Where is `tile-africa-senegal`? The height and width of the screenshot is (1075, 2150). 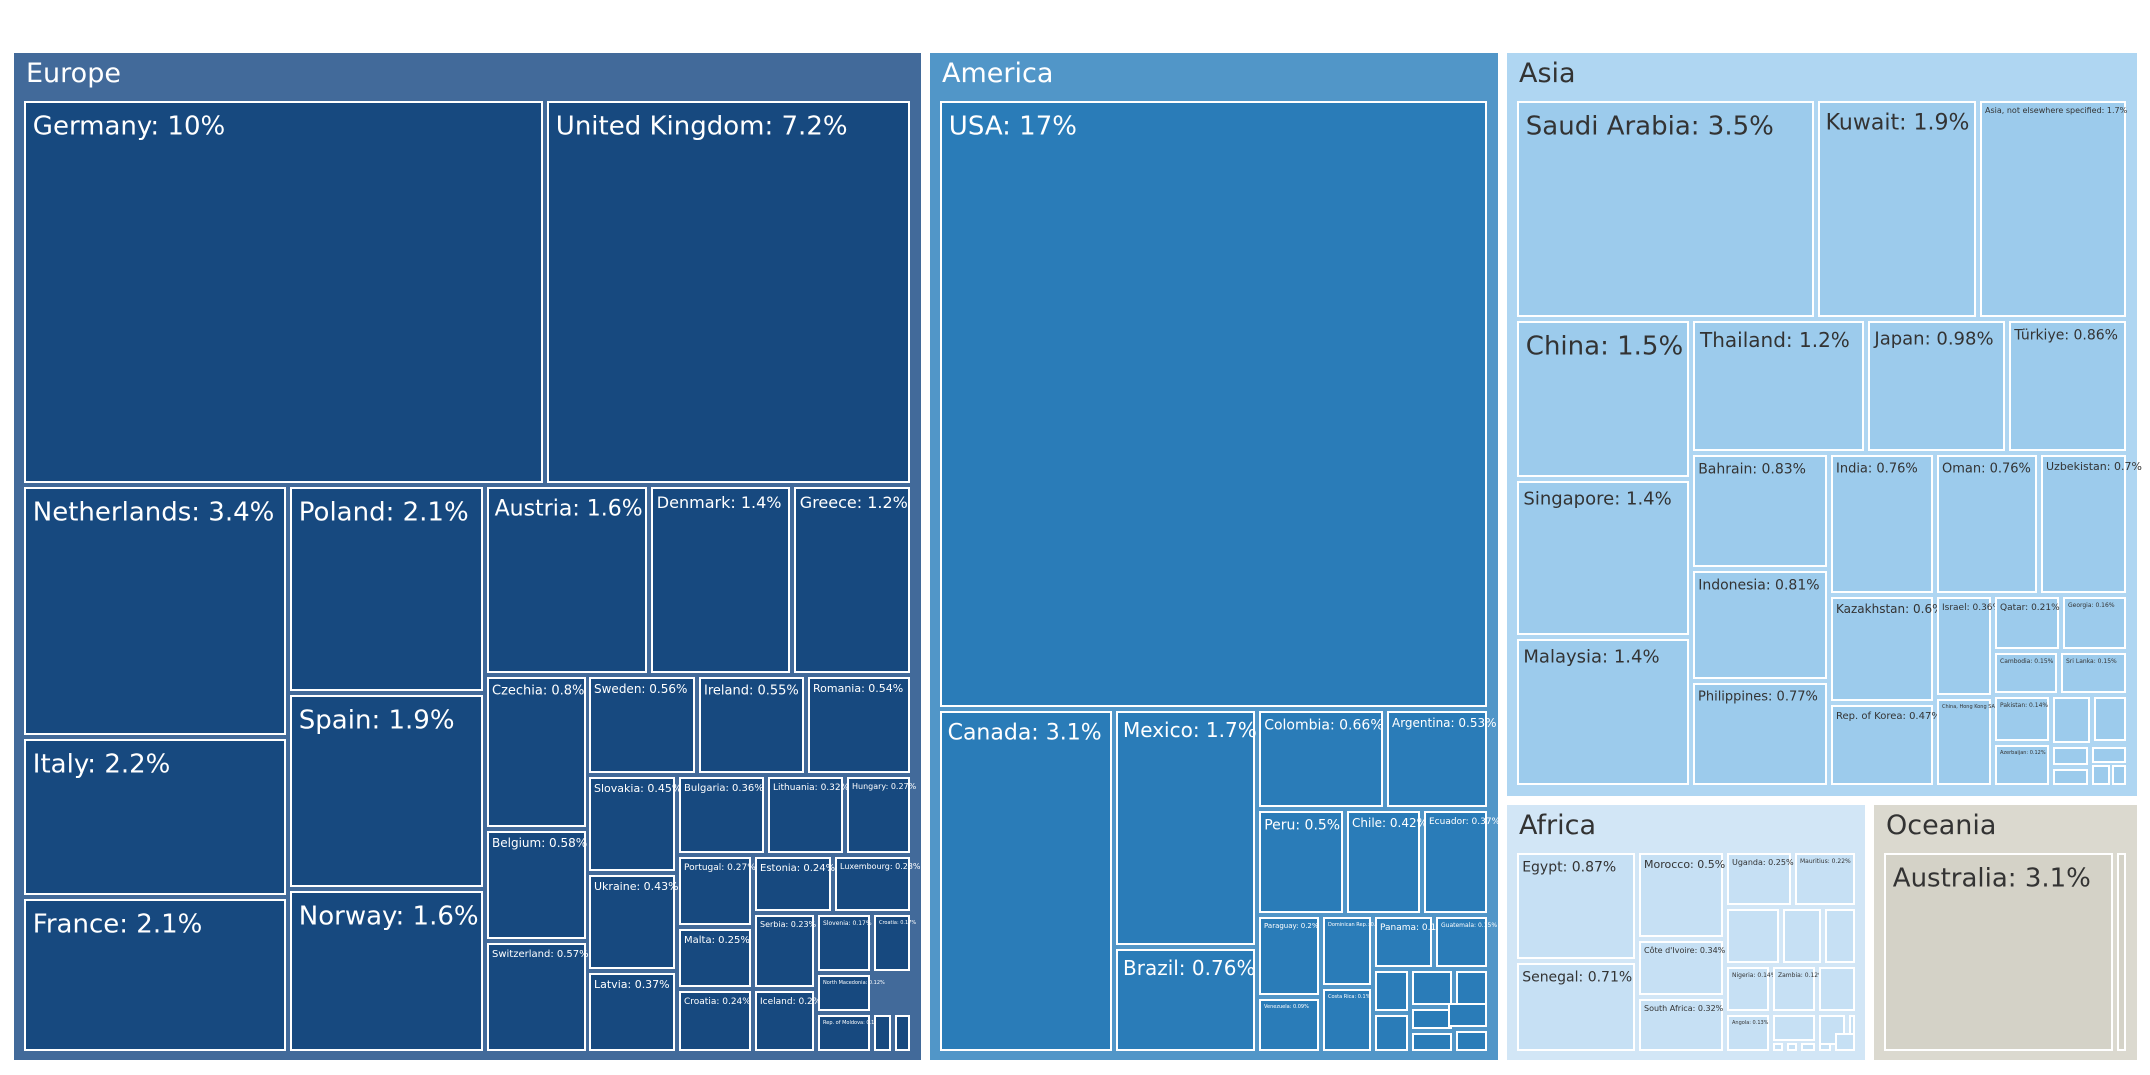
tile-africa-senegal is located at coordinates (1576, 1007).